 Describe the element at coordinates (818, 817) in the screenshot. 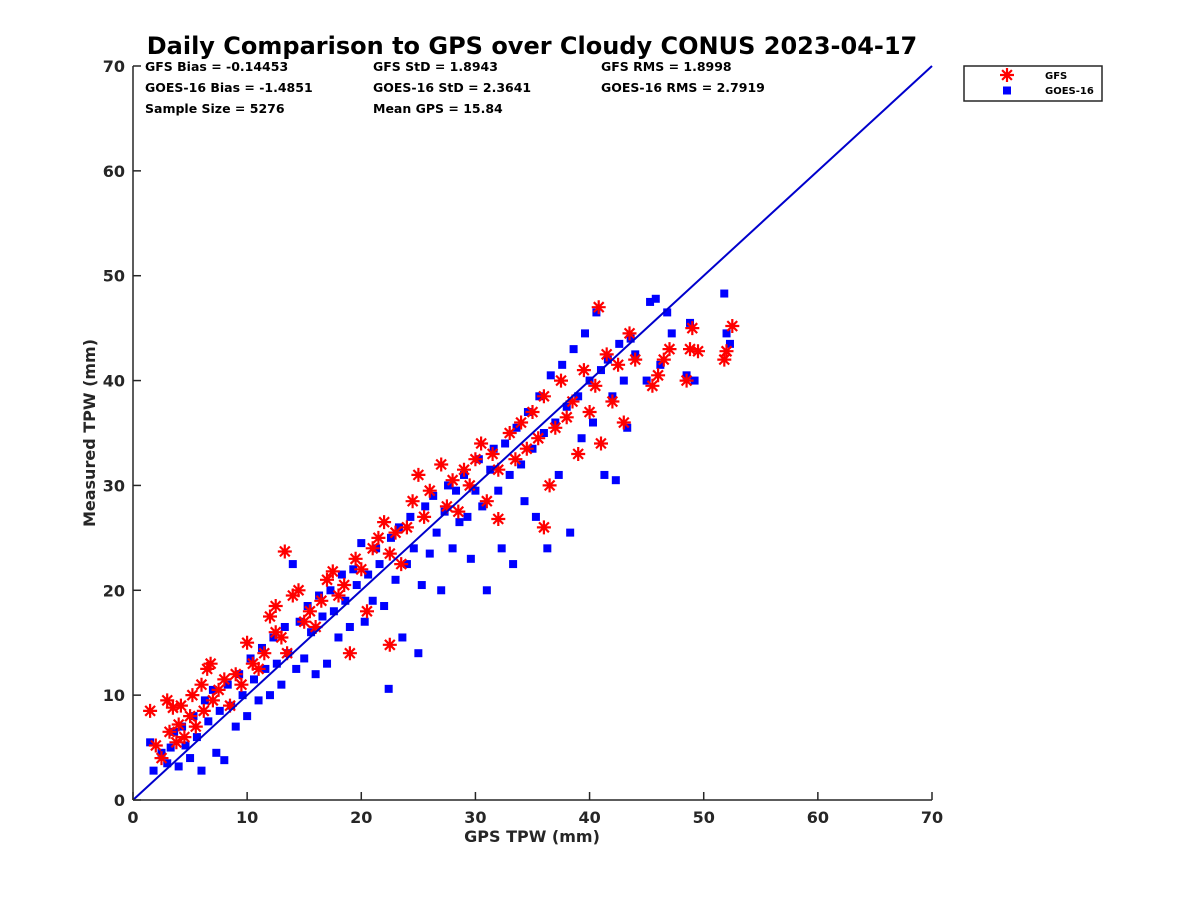

I see `x-tick-label: 60` at that location.